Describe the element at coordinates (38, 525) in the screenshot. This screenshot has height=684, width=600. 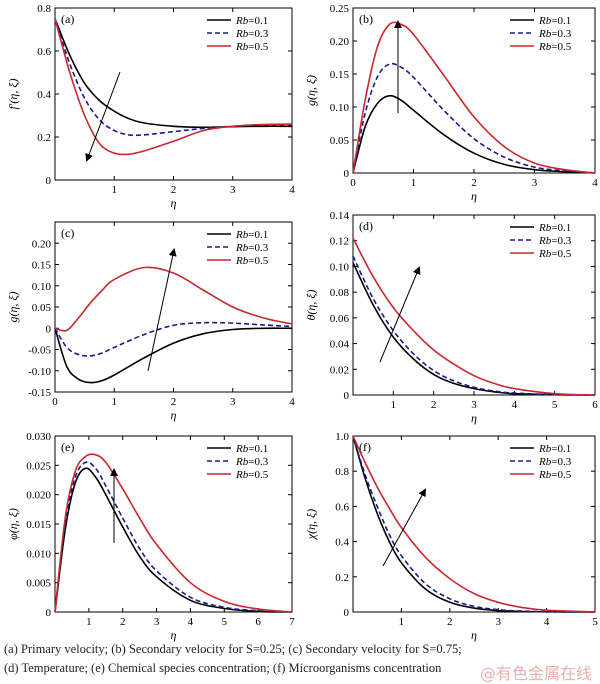
I see `y-tick-label: 0.015` at that location.